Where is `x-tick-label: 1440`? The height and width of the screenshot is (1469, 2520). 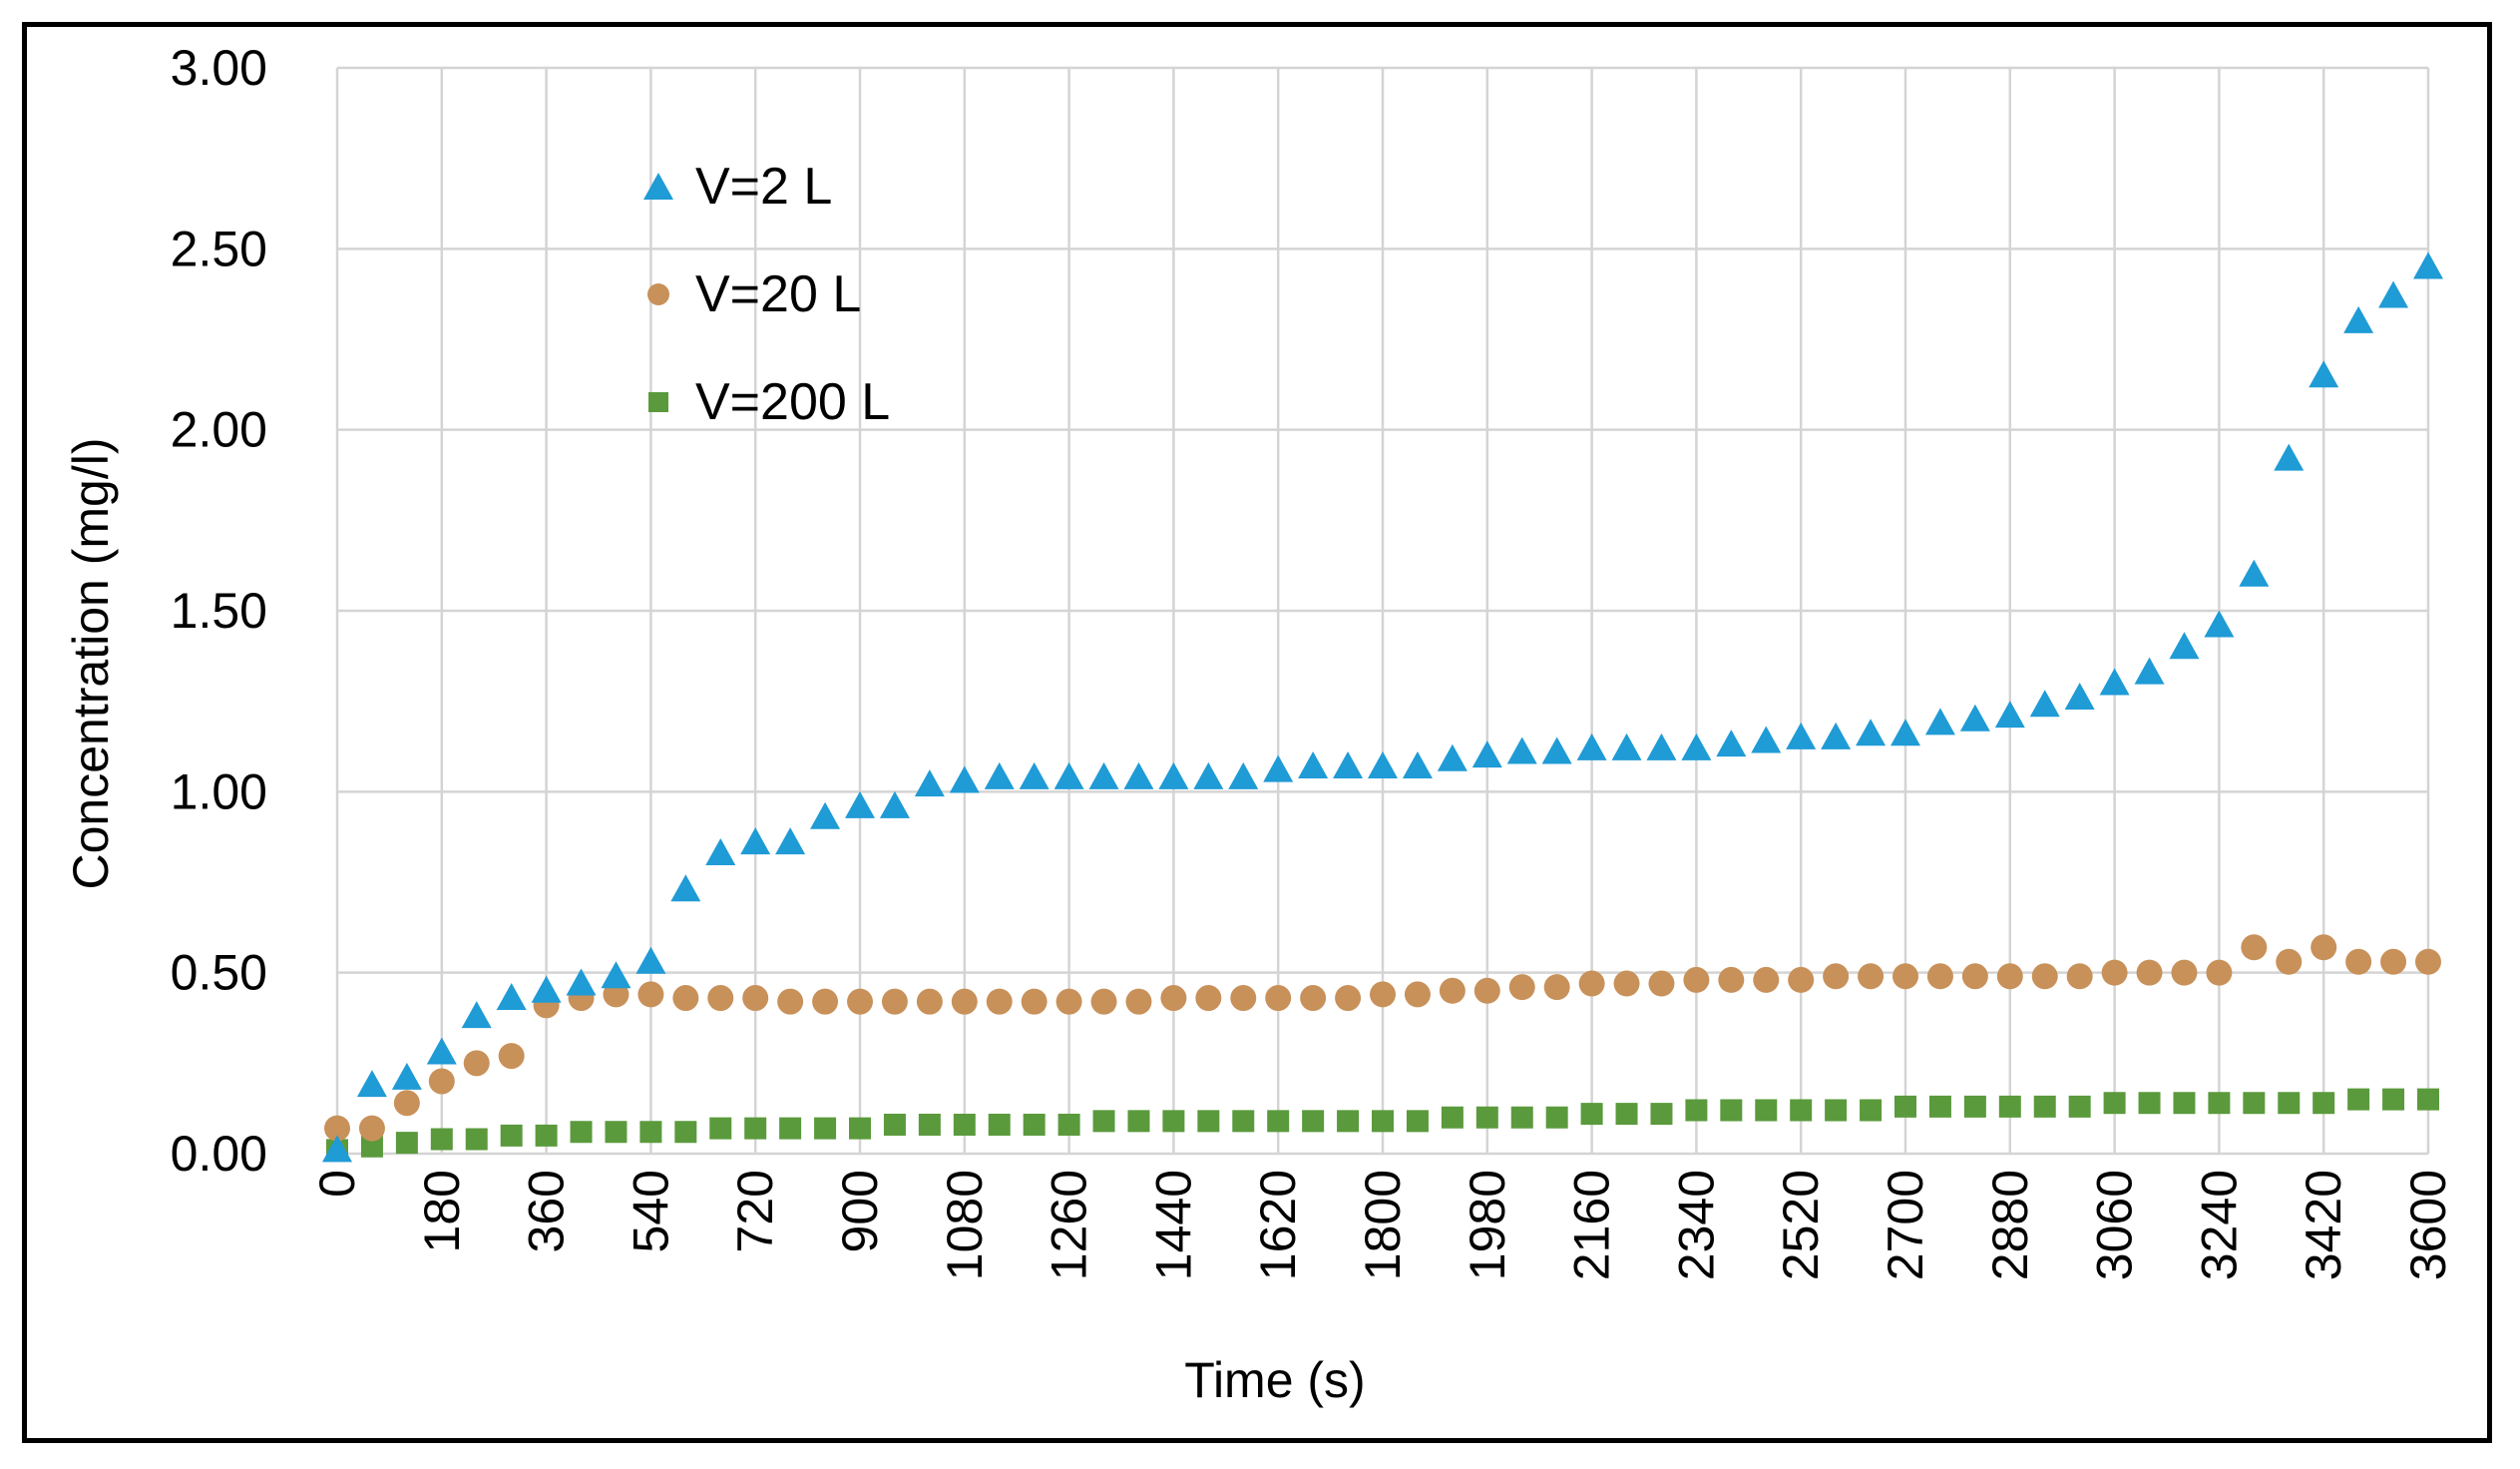 x-tick-label: 1440 is located at coordinates (1173, 1225).